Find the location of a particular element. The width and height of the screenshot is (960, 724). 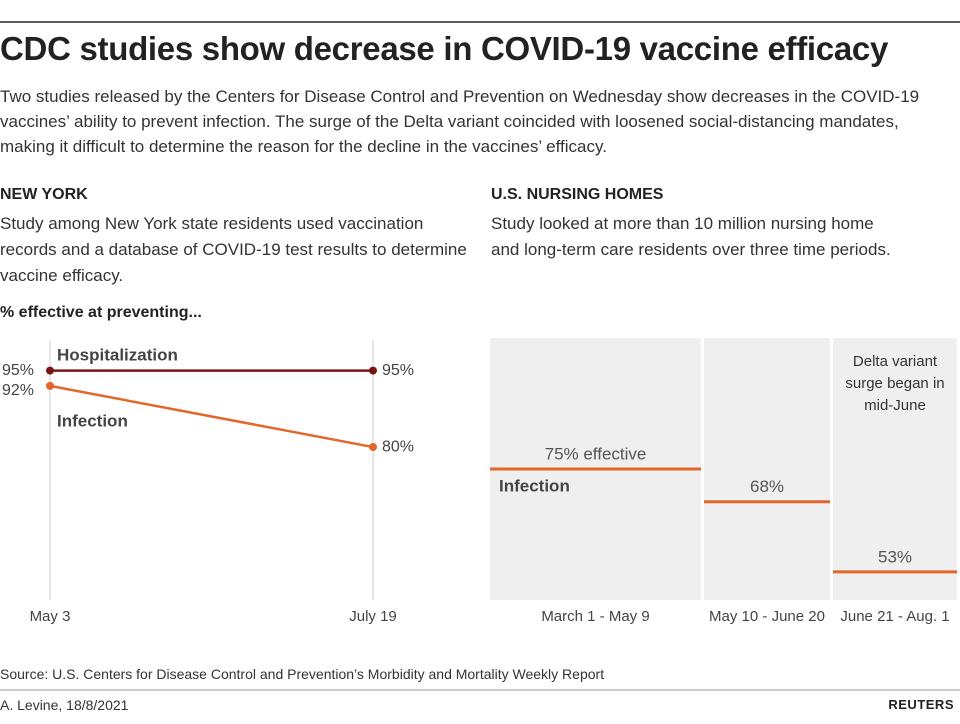

section-title: U.S. NURSING HOMES is located at coordinates (577, 194).